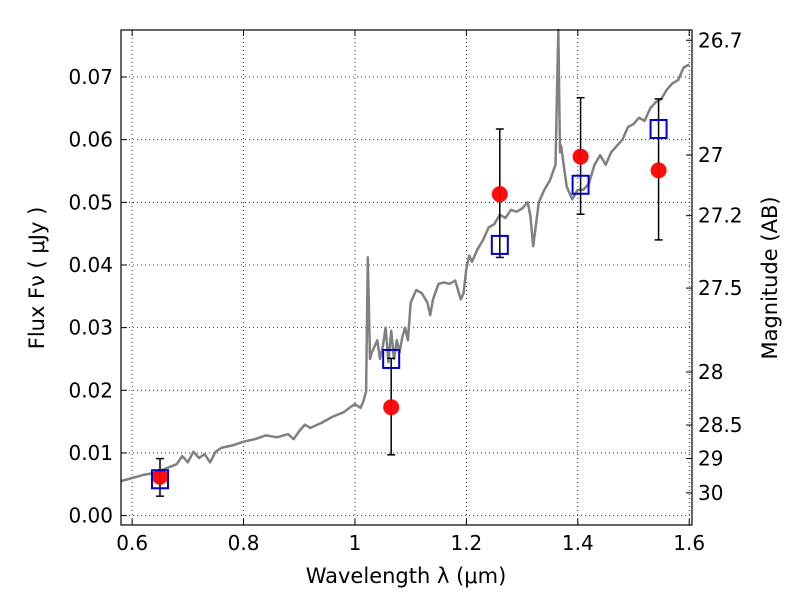  I want to click on mag-tick-label: 27.5, so click(720, 288).